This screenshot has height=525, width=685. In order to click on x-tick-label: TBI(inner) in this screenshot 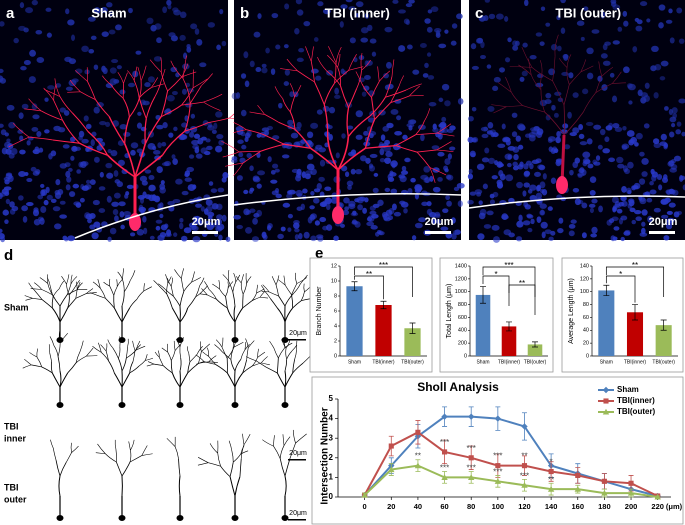, I will do `click(509, 362)`.